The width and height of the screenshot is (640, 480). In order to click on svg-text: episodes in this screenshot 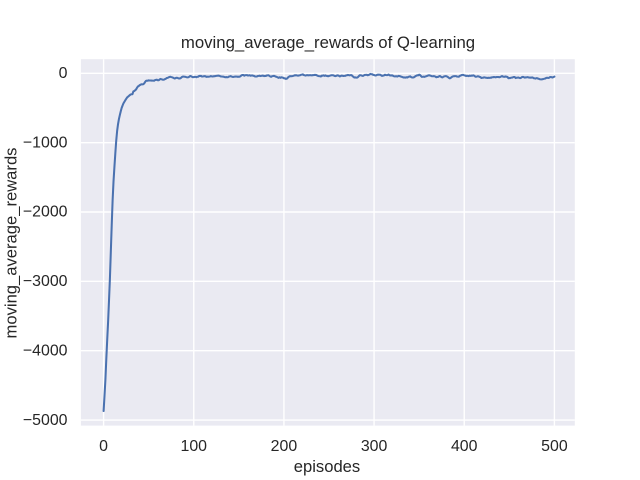, I will do `click(327, 466)`.